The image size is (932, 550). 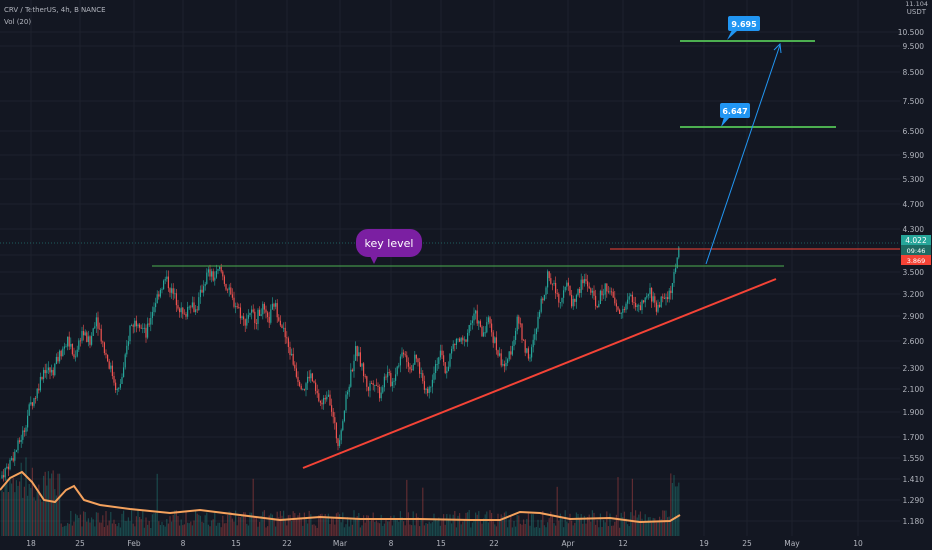 What do you see at coordinates (914, 204) in the screenshot?
I see `price-tick-label: 4.700` at bounding box center [914, 204].